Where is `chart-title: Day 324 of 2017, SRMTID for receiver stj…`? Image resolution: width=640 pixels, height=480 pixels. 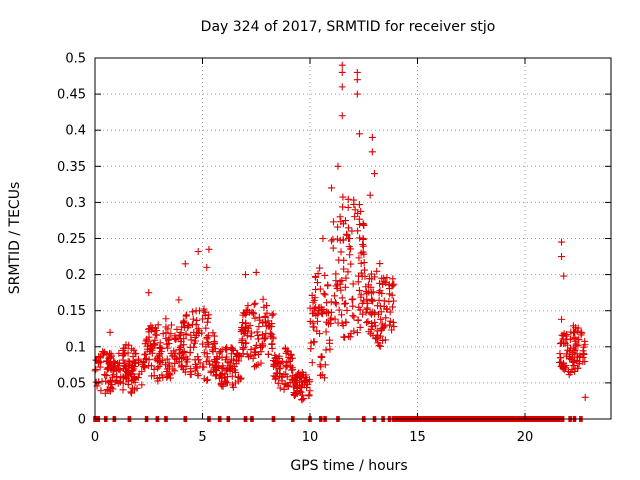
chart-title: Day 324 of 2017, SRMTID for receiver stj… is located at coordinates (348, 27).